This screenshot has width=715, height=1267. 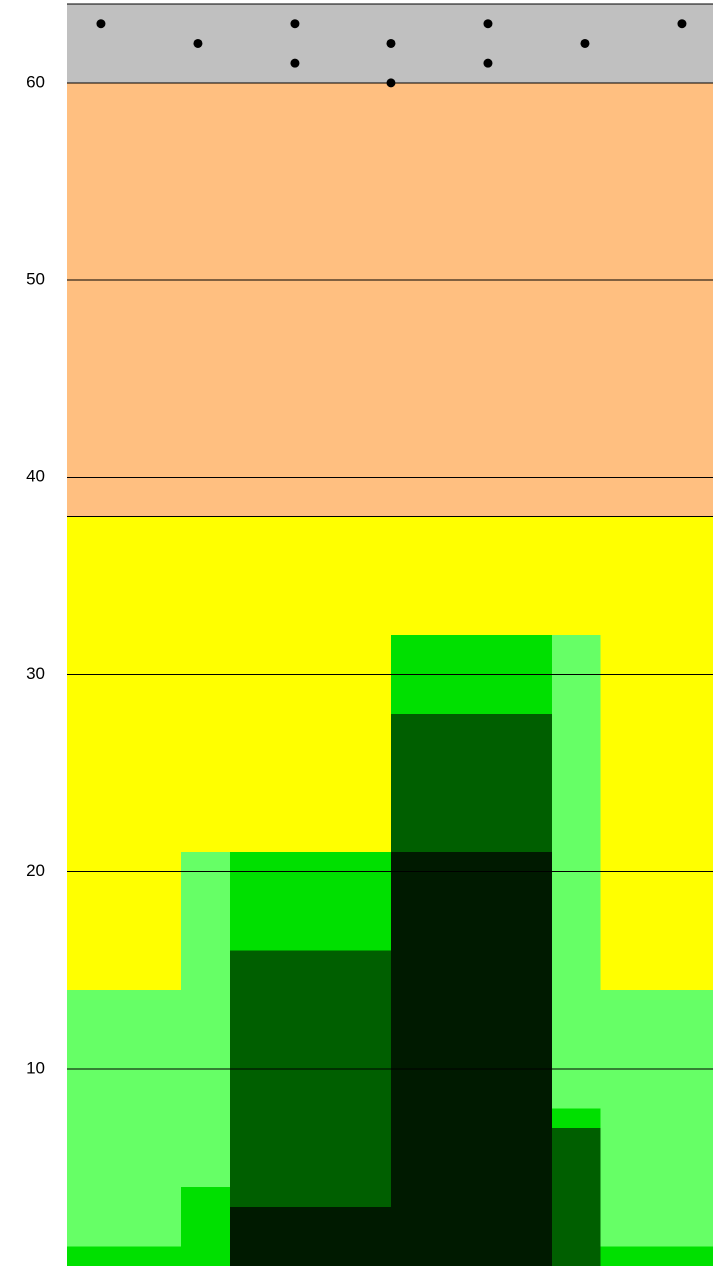 I want to click on y-tick-label: 50, so click(x=35, y=279).